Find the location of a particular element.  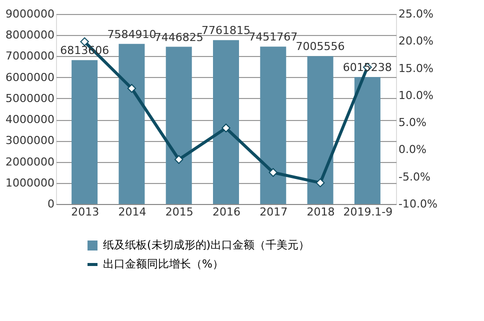

y2-tick-label: 20.0% is located at coordinates (416, 41).